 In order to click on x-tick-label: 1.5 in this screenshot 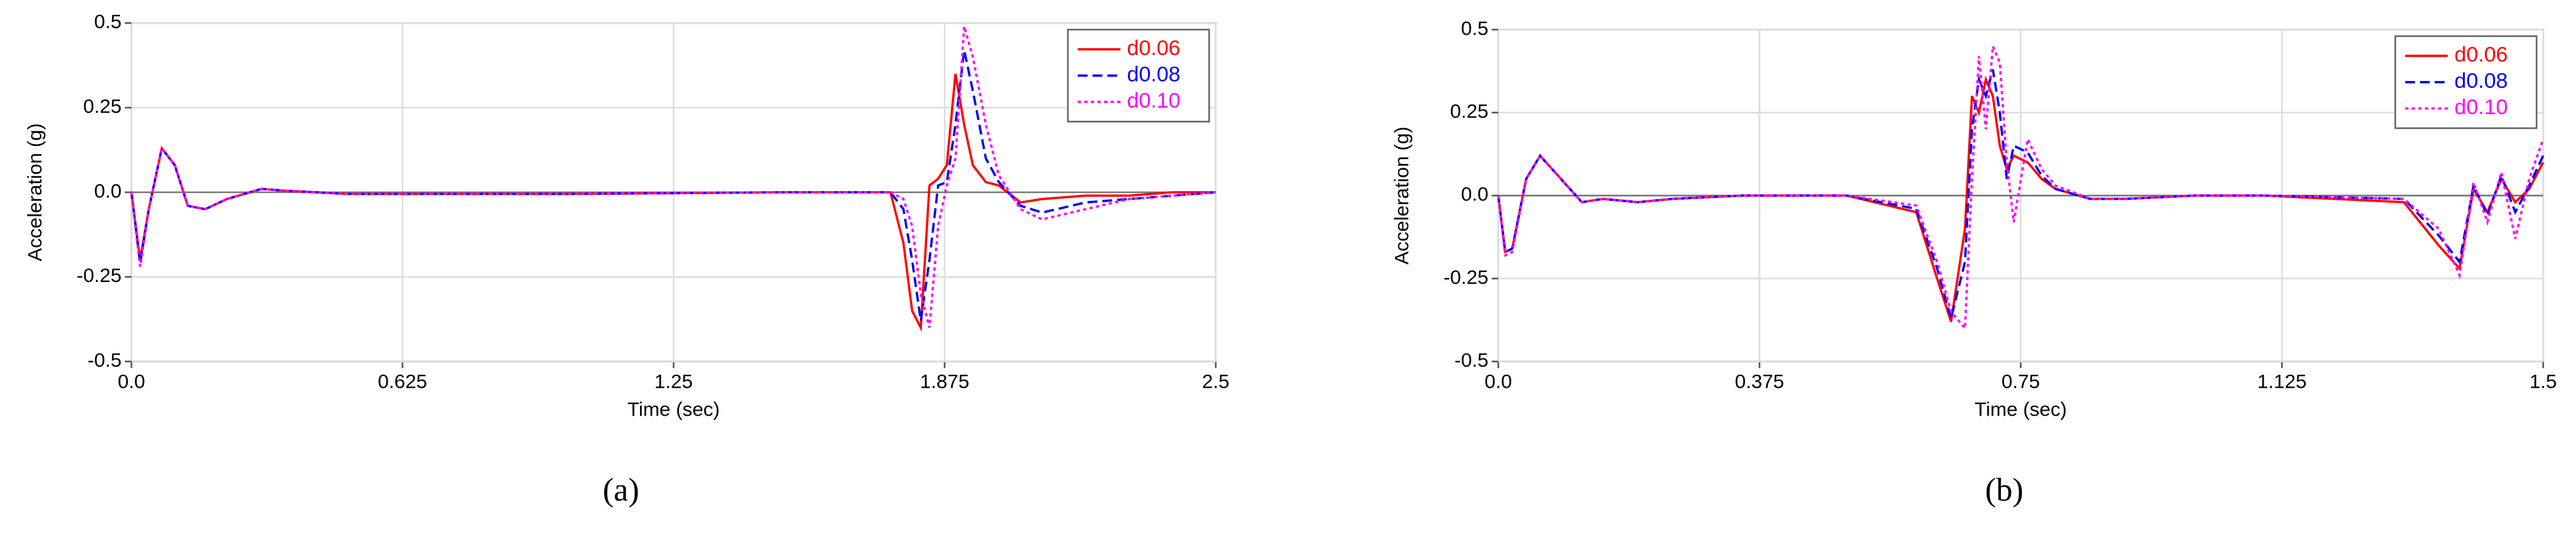, I will do `click(2543, 381)`.